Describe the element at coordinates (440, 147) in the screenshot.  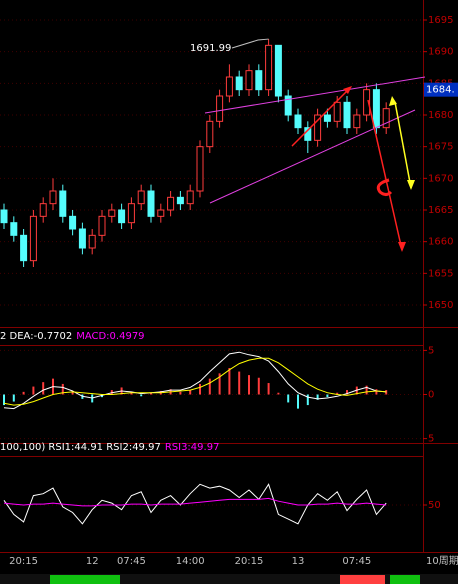
I see `y-tick-label: 1675` at that location.